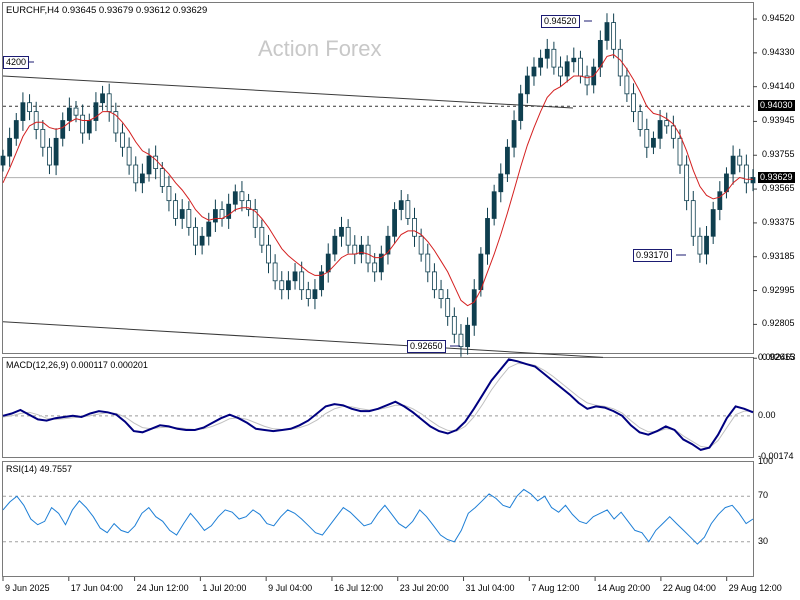 The image size is (800, 600). What do you see at coordinates (778, 289) in the screenshot?
I see `y-tick-label: 0.92995` at bounding box center [778, 289].